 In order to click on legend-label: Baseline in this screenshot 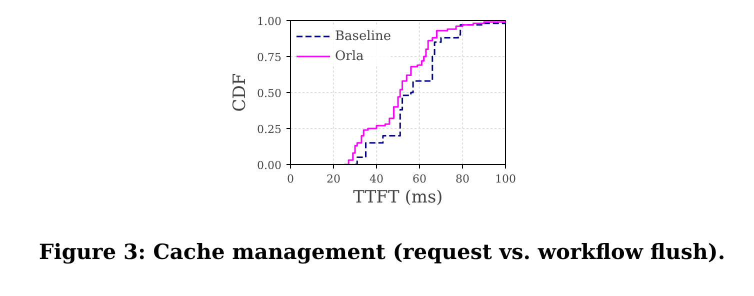, I will do `click(363, 36)`.